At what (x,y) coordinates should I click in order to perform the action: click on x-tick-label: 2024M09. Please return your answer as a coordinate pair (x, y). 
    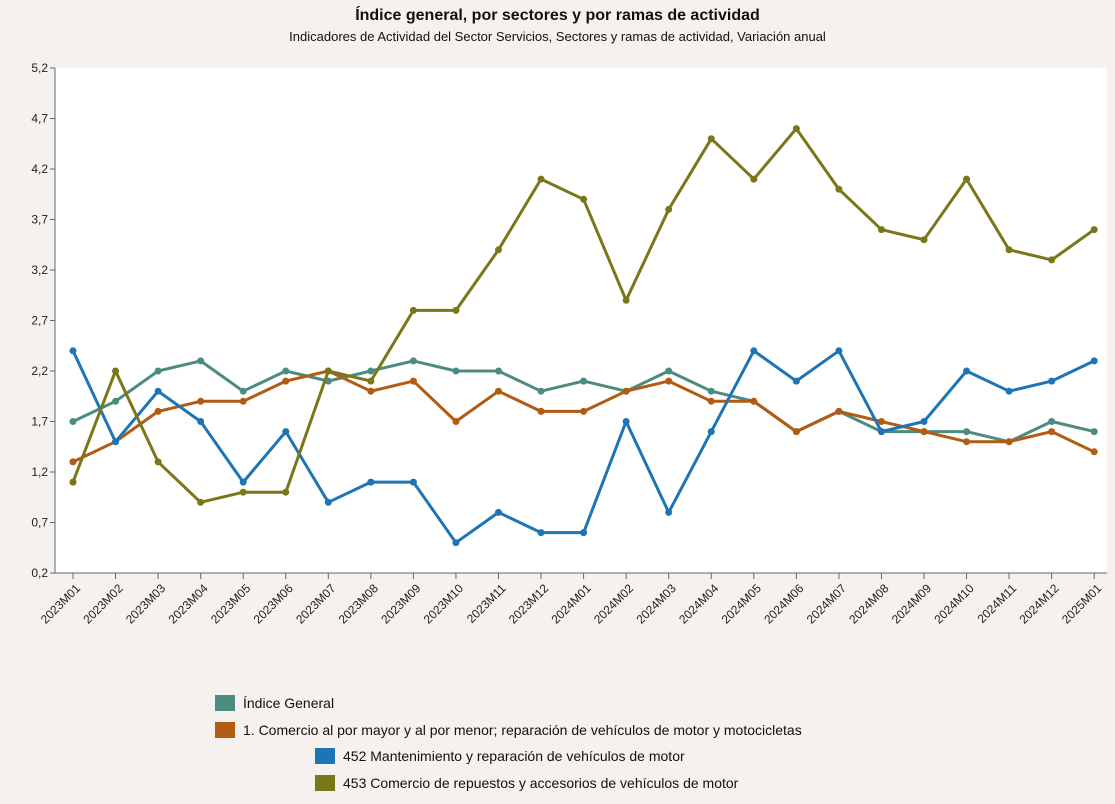
    Looking at the image, I should click on (912, 604).